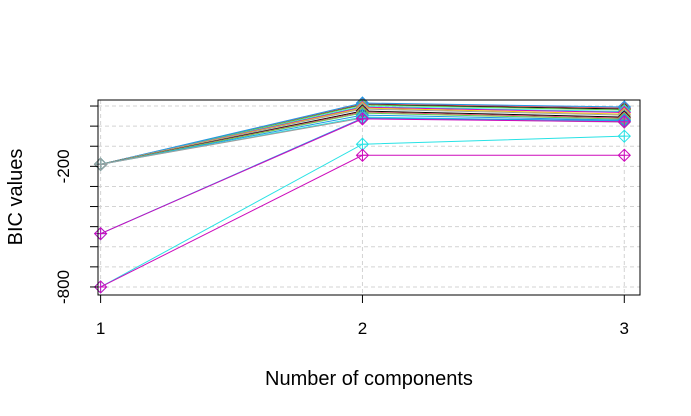 Image resolution: width=691 pixels, height=416 pixels. Describe the element at coordinates (63, 287) in the screenshot. I see `y-tick-label: -800` at that location.